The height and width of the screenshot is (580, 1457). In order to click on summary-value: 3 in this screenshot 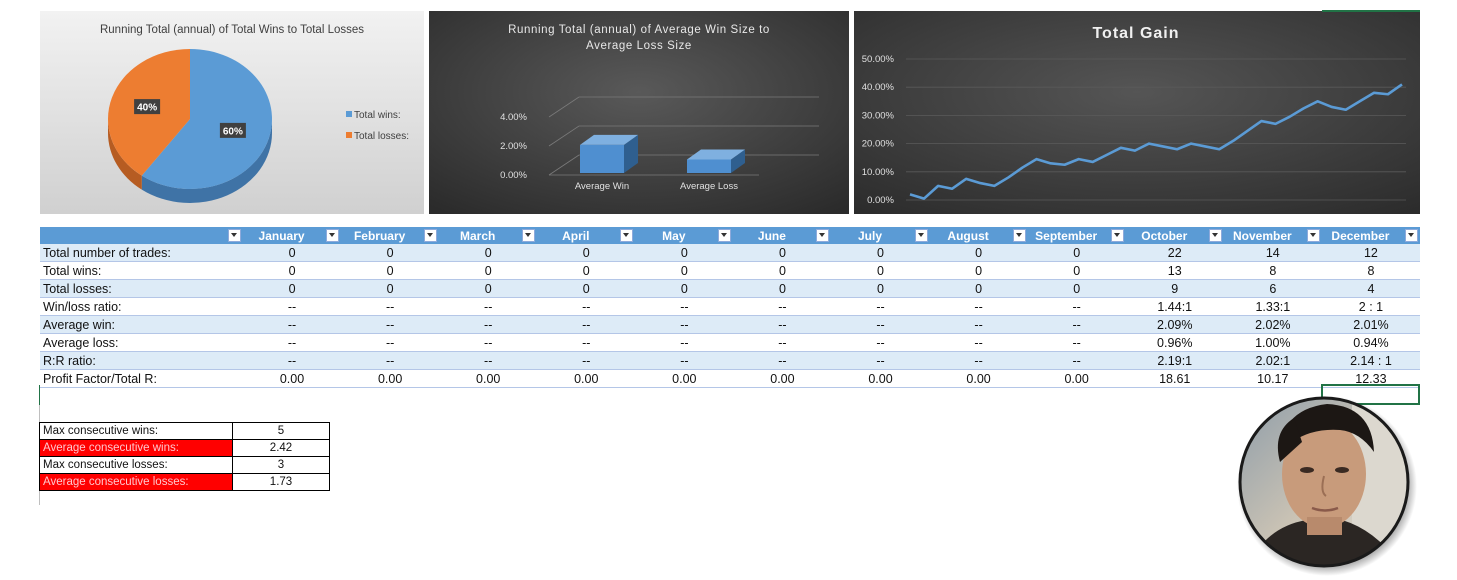, I will do `click(281, 465)`.